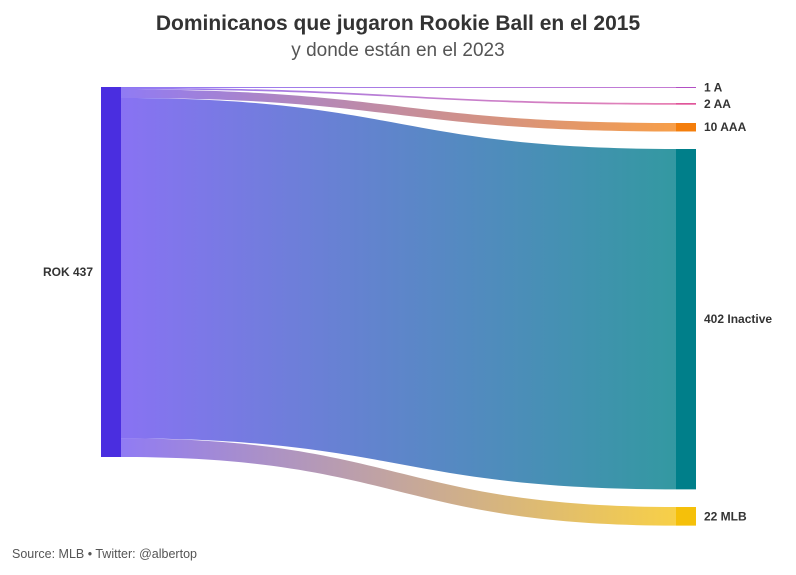 This screenshot has height=575, width=796. What do you see at coordinates (725, 516) in the screenshot?
I see `node-label-mlb: 22 MLB` at bounding box center [725, 516].